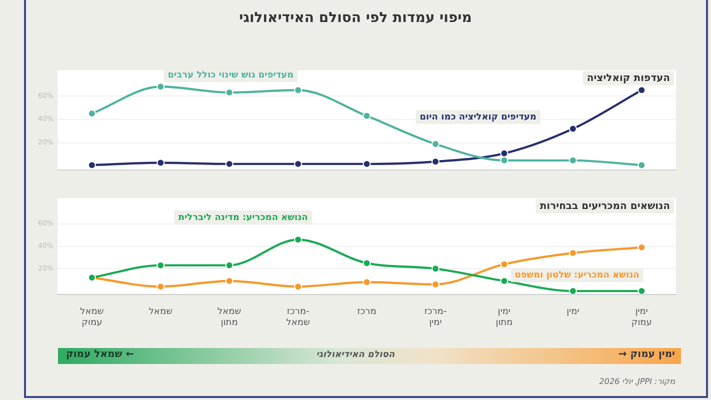 This screenshot has width=711, height=400. I want to click on x-tick-label: ימין מתון, so click(504, 317).